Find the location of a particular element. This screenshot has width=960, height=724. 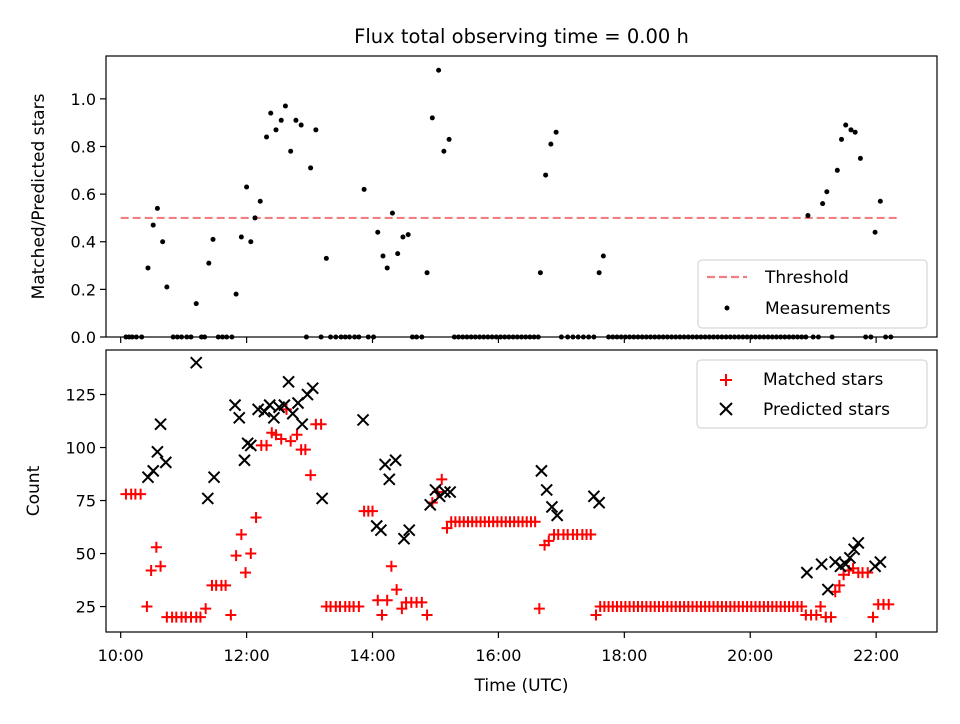

legend-matched-label: Matched stars is located at coordinates (823, 380).